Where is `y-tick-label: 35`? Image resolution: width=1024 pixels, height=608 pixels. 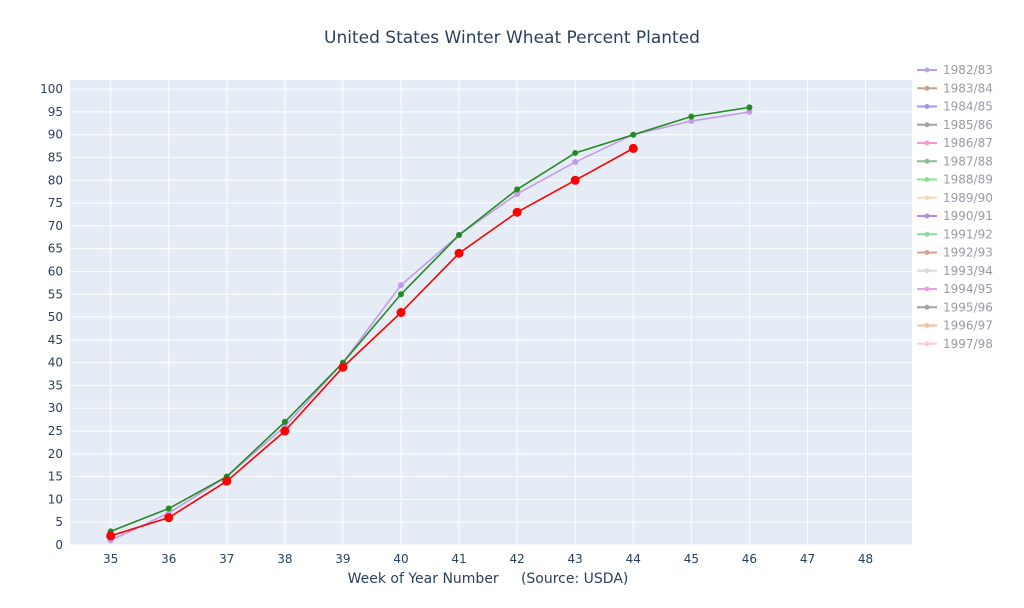
y-tick-label: 35 is located at coordinates (55, 385).